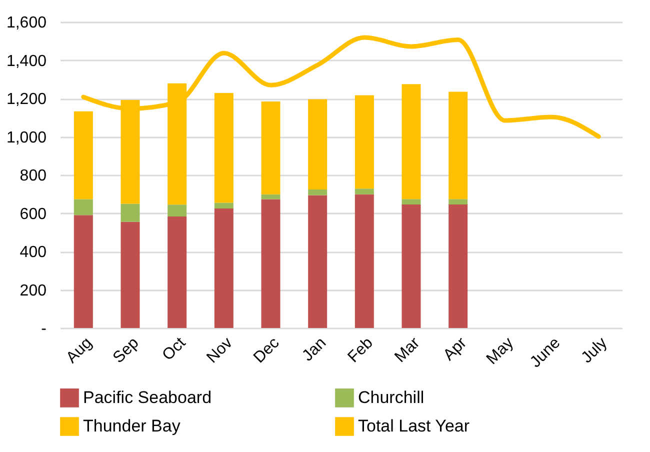 The width and height of the screenshot is (650, 452). Describe the element at coordinates (414, 426) in the screenshot. I see `legend-label: Total Last Year` at that location.